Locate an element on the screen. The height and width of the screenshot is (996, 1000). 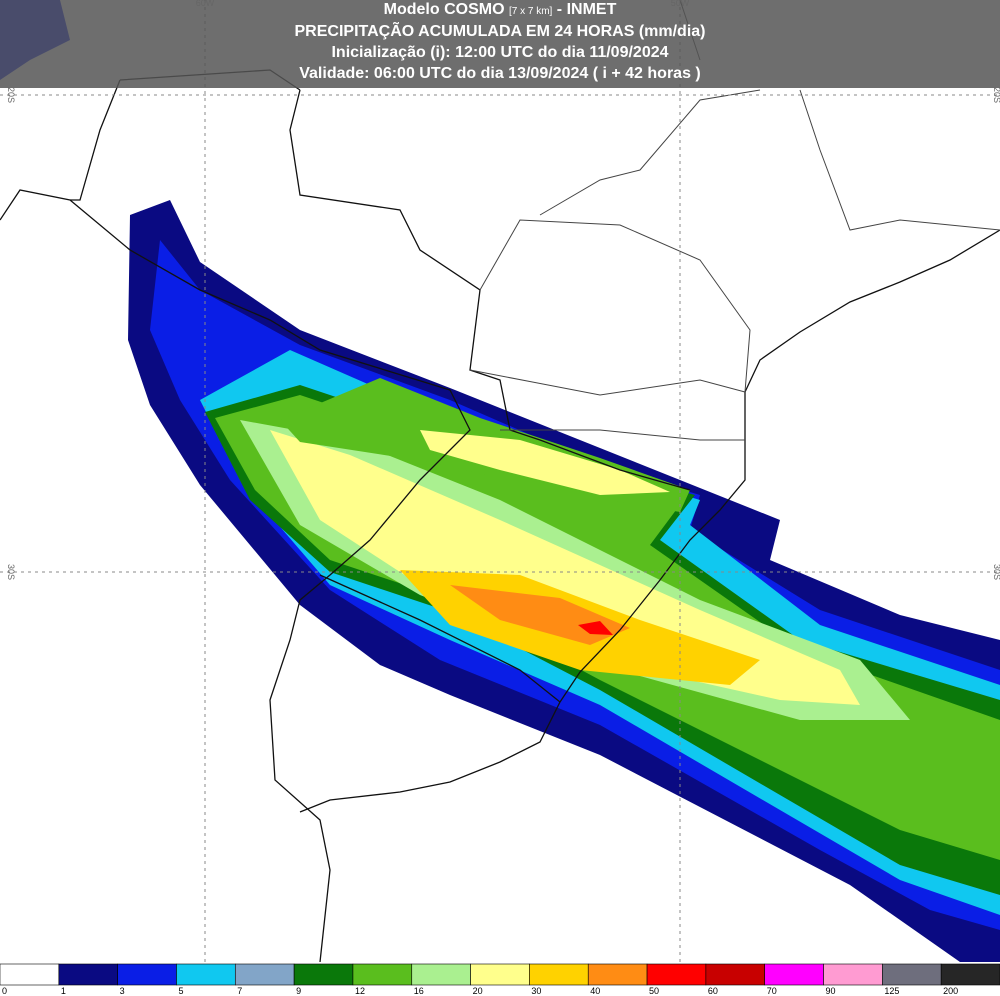
colorbar-label: 125 is located at coordinates (891, 991).